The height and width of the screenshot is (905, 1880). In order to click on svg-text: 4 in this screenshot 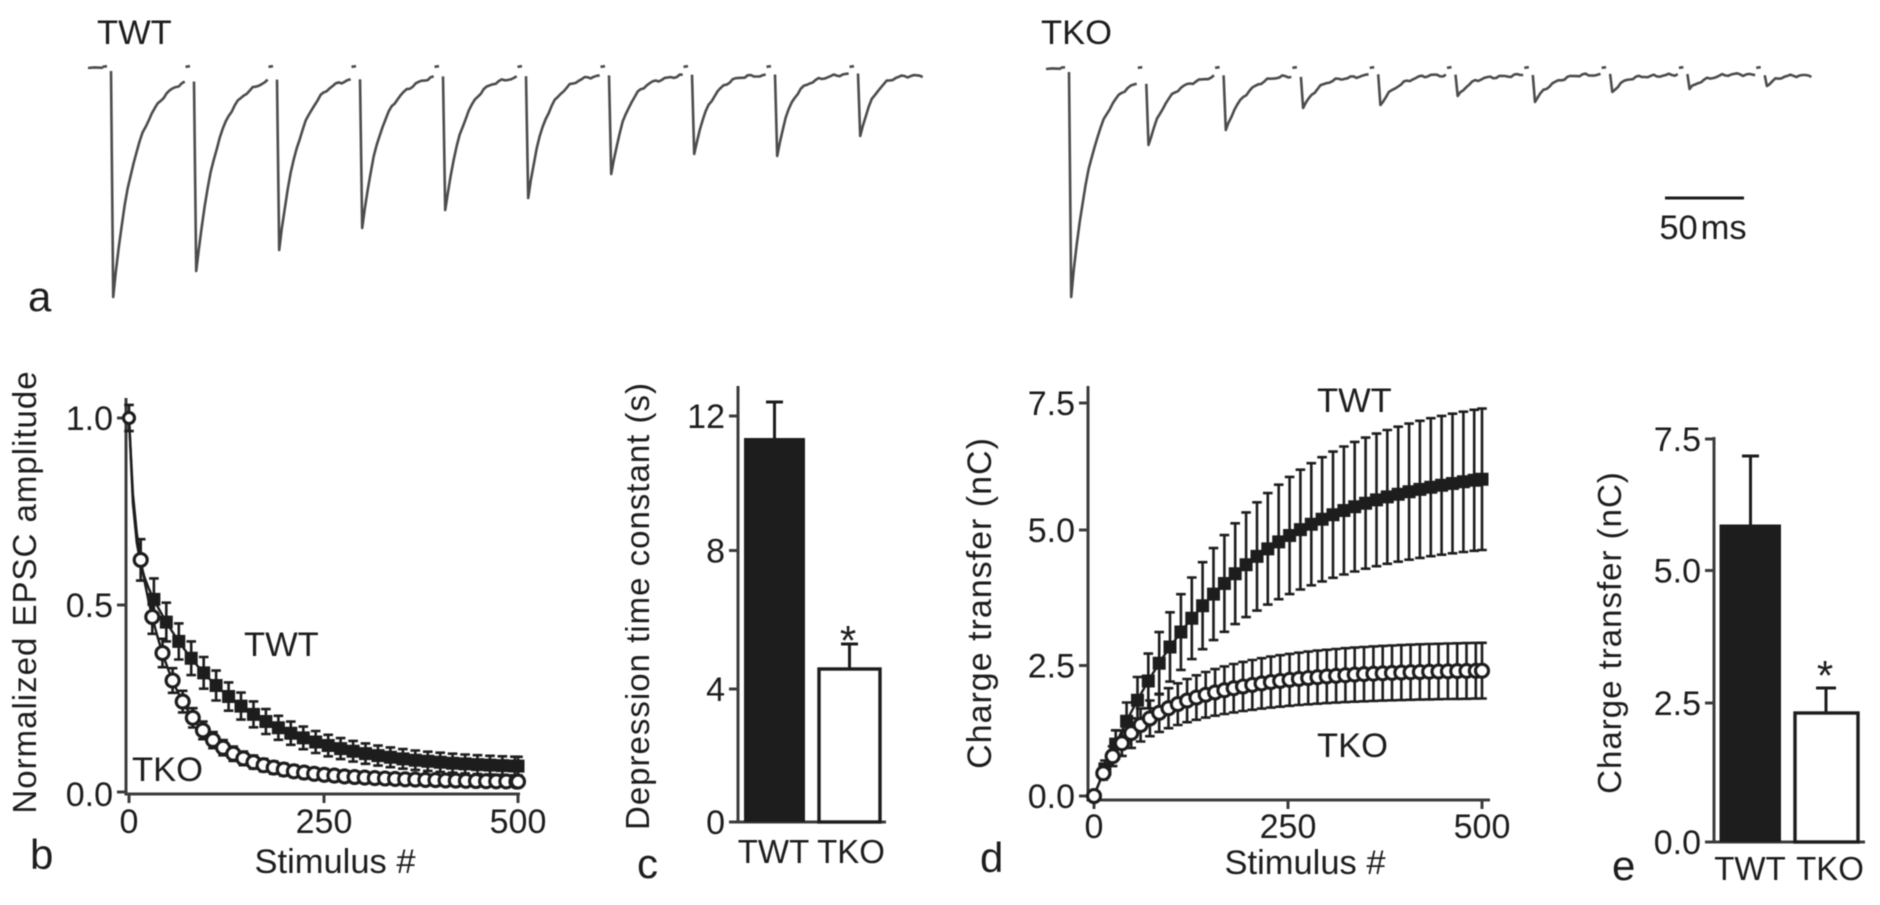, I will do `click(715, 690)`.